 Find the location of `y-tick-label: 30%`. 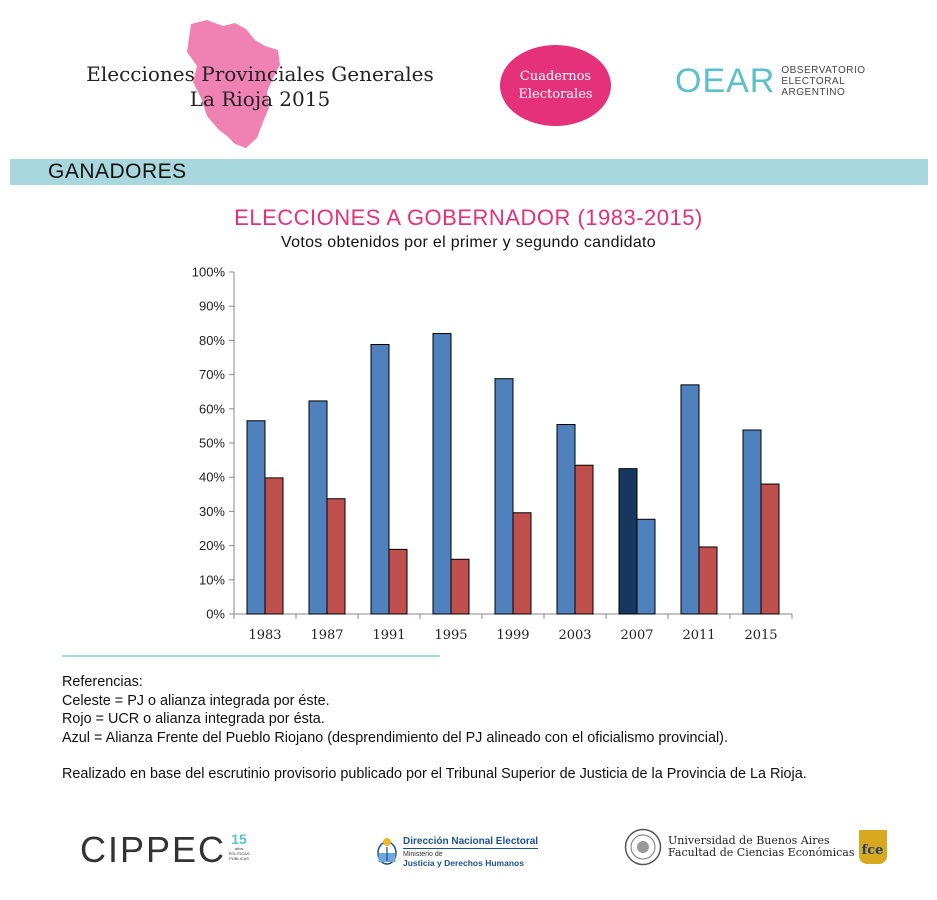

y-tick-label: 30% is located at coordinates (212, 511).